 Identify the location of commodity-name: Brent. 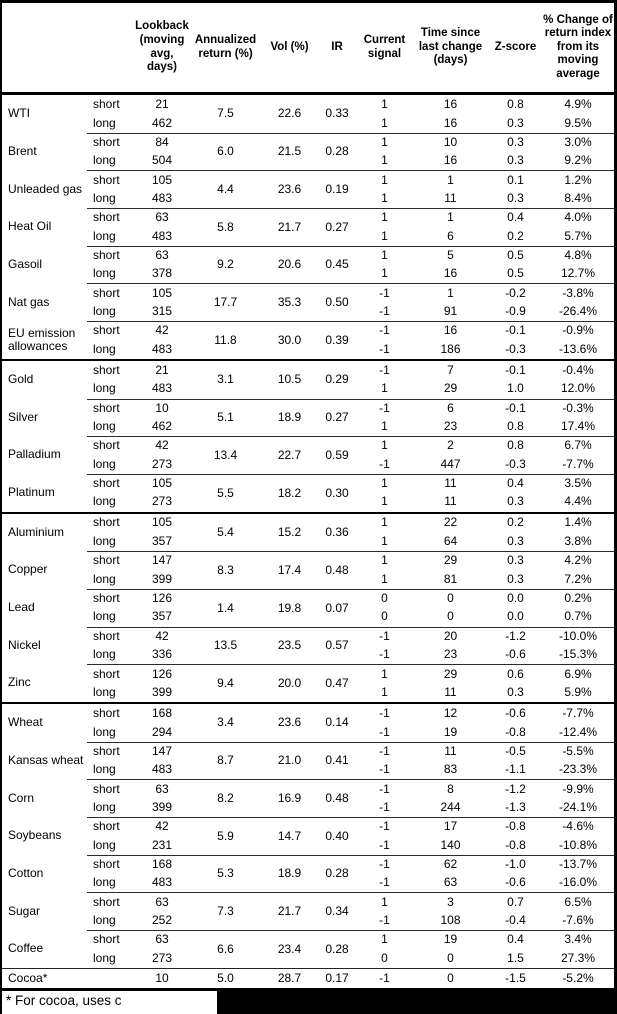
(22, 150).